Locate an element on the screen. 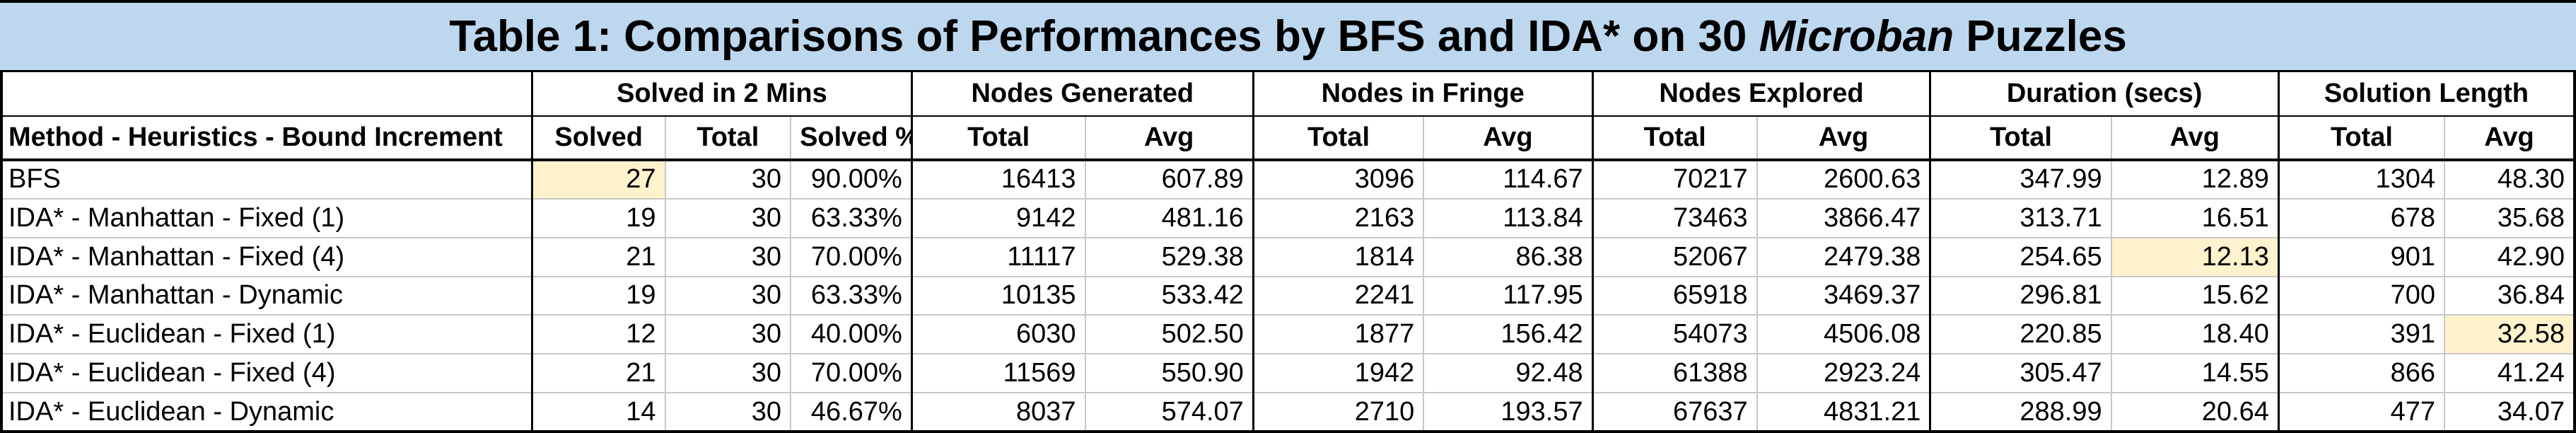 The image size is (2576, 433). header-method: Method - Heuristics - Bound Increment is located at coordinates (266, 139).